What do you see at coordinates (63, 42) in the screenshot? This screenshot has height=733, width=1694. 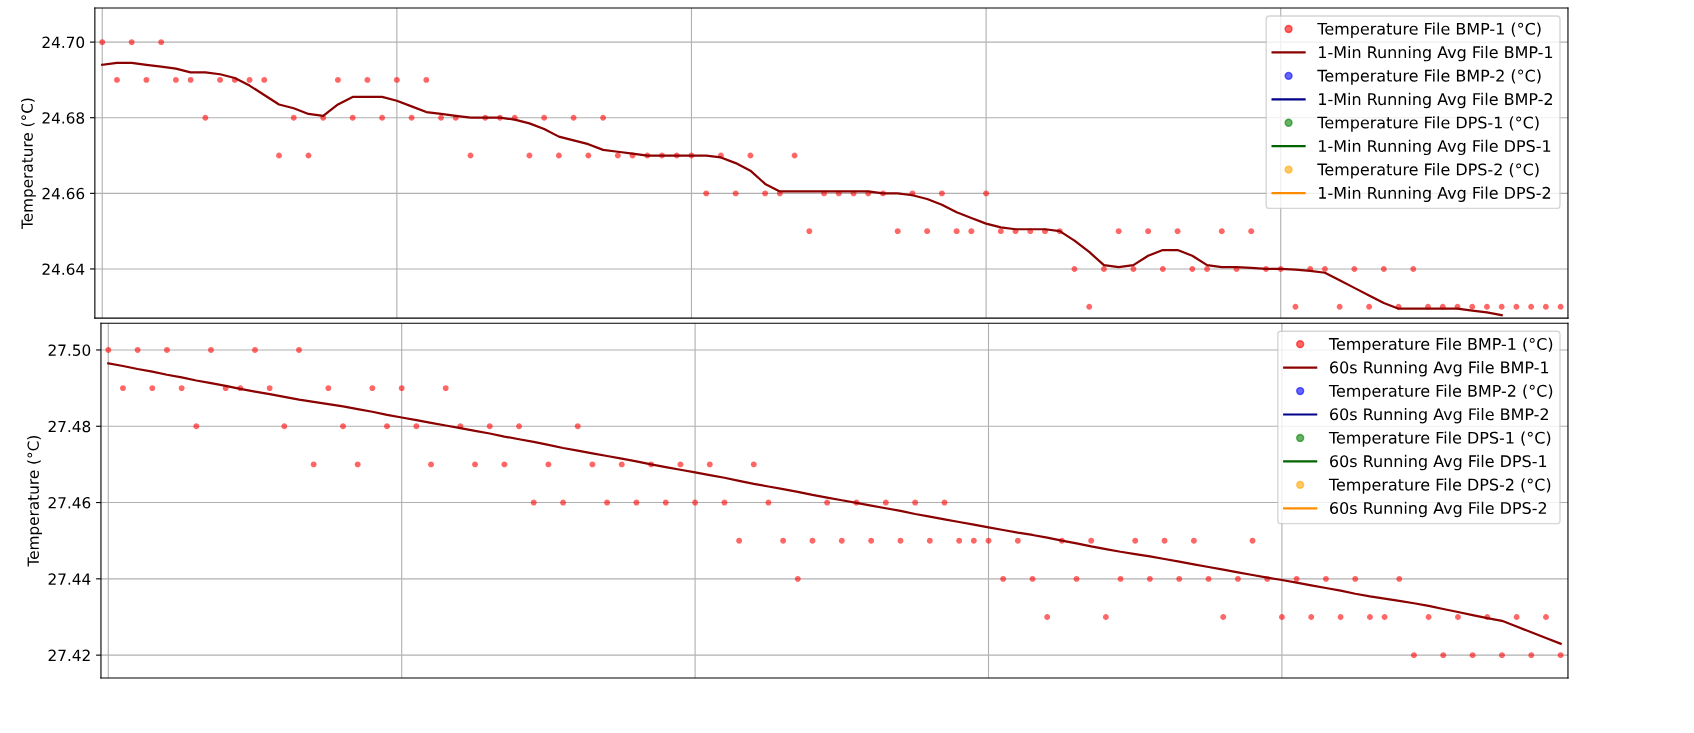 I see `y-tick-label: 24.70` at bounding box center [63, 42].